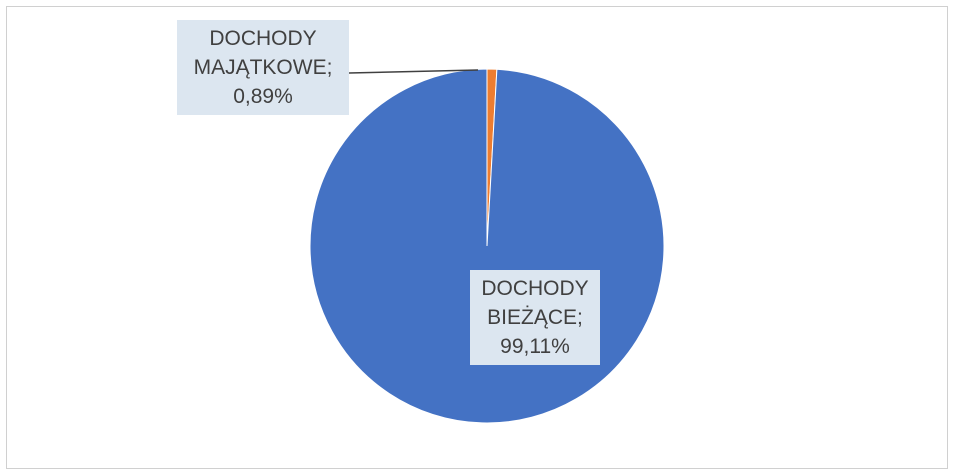  Describe the element at coordinates (413, 71) in the screenshot. I see `leader-line` at that location.